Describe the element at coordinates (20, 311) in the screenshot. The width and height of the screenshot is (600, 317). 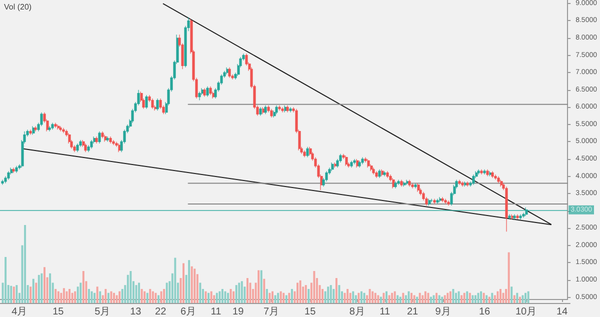
I see `x-tick-label: 4月` at that location.